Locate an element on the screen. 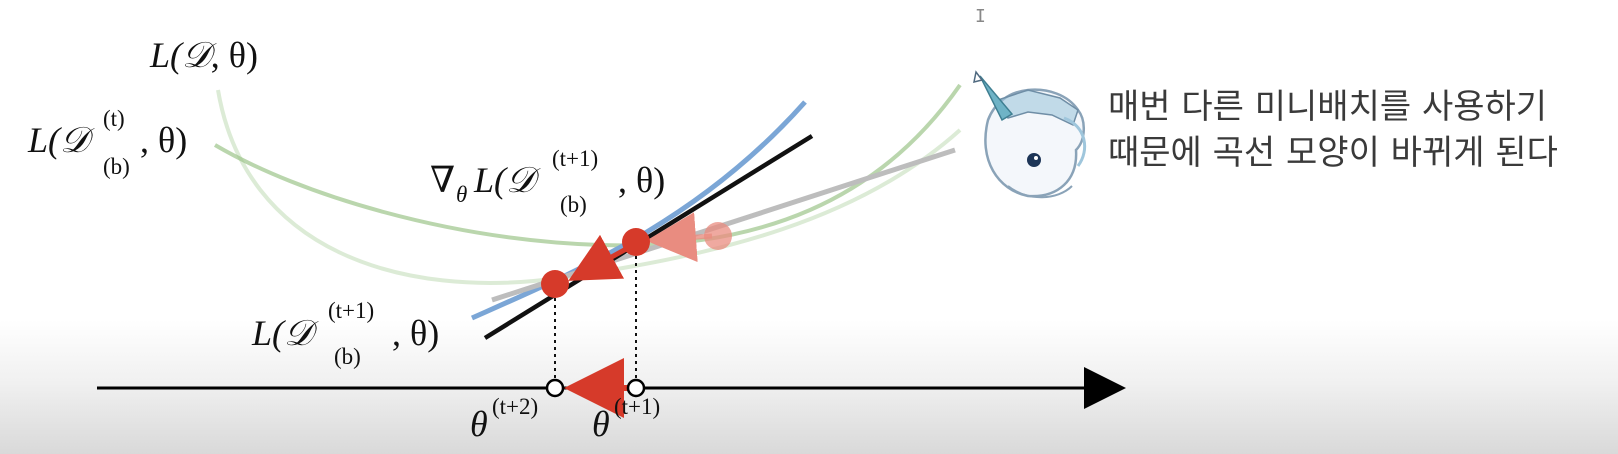  full-loss-label: L(𝒟, θ) is located at coordinates (203, 55).